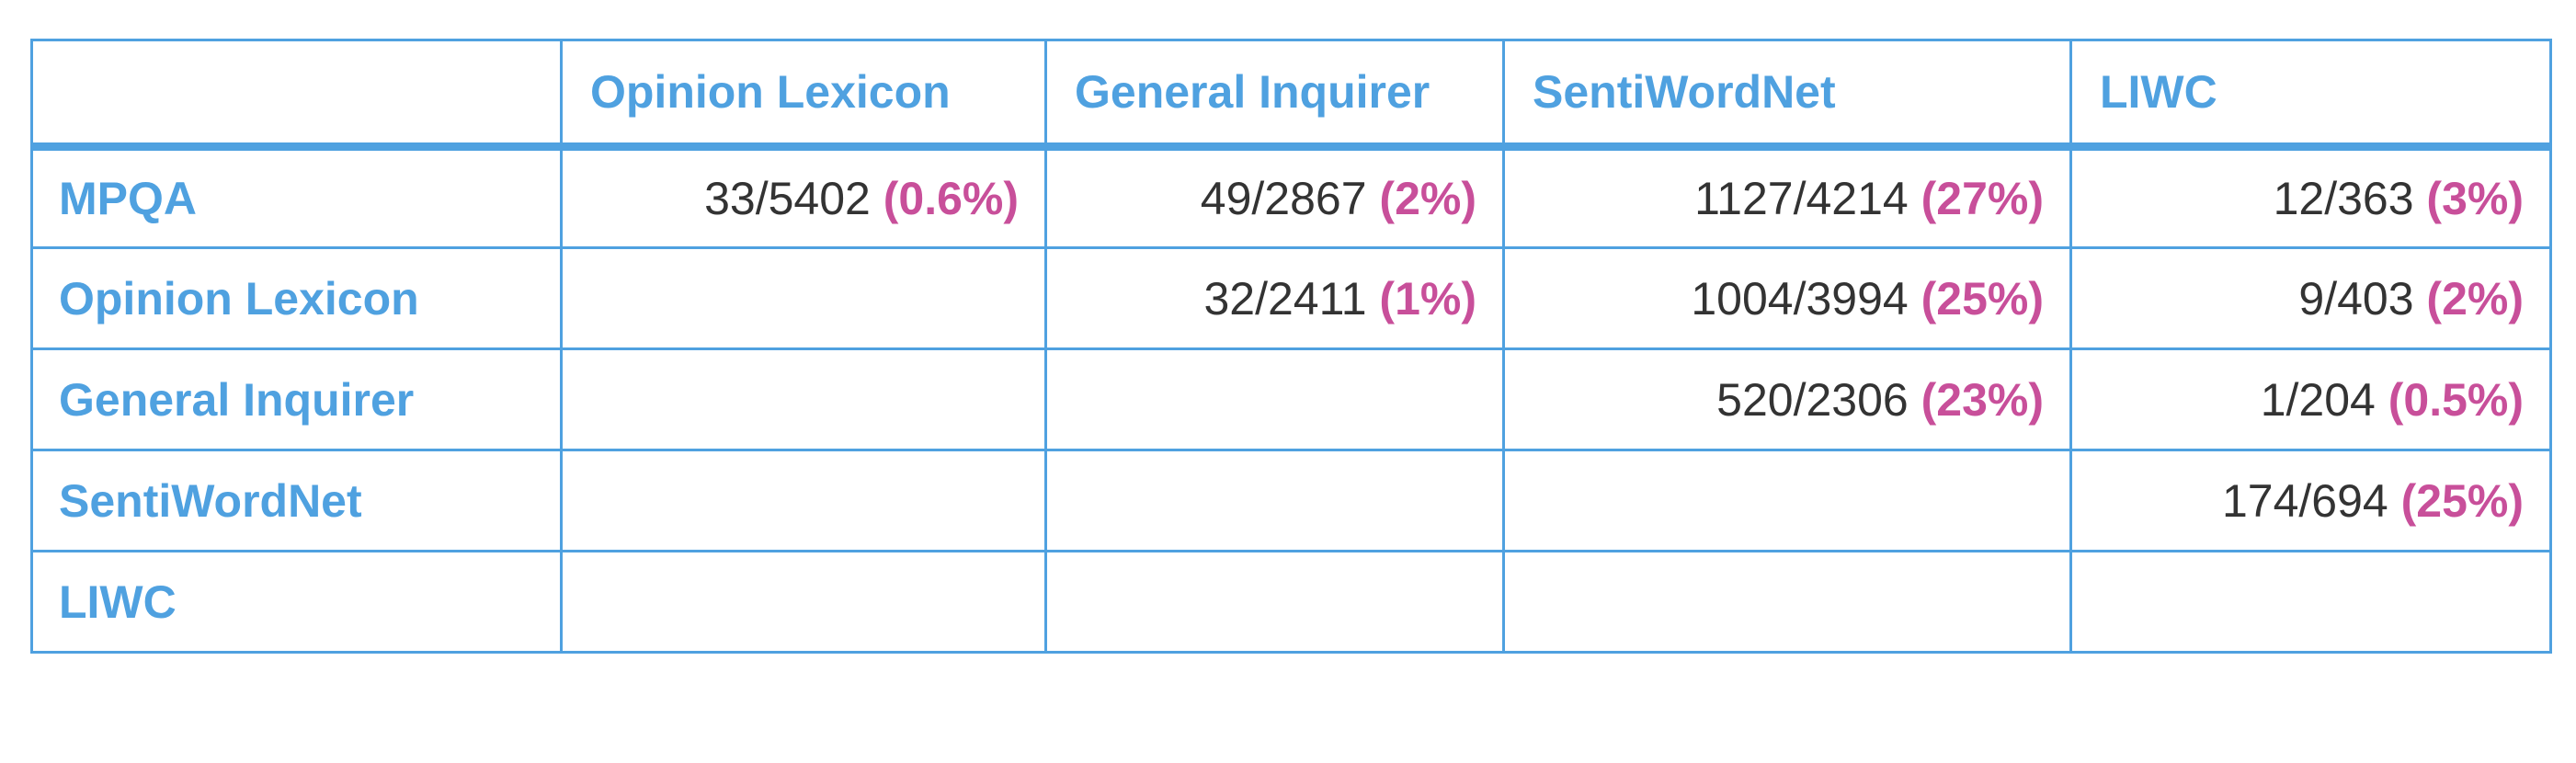  What do you see at coordinates (1787, 95) in the screenshot?
I see `column-header-sentiwordnet: SentiWordNet` at bounding box center [1787, 95].